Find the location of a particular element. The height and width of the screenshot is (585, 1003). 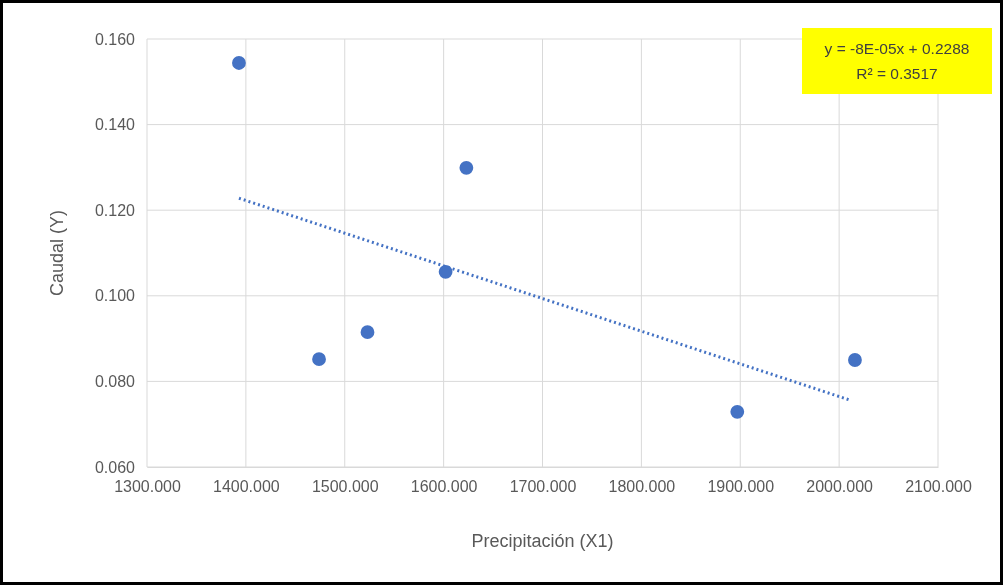

y-tick-label: 0.060 is located at coordinates (115, 467).